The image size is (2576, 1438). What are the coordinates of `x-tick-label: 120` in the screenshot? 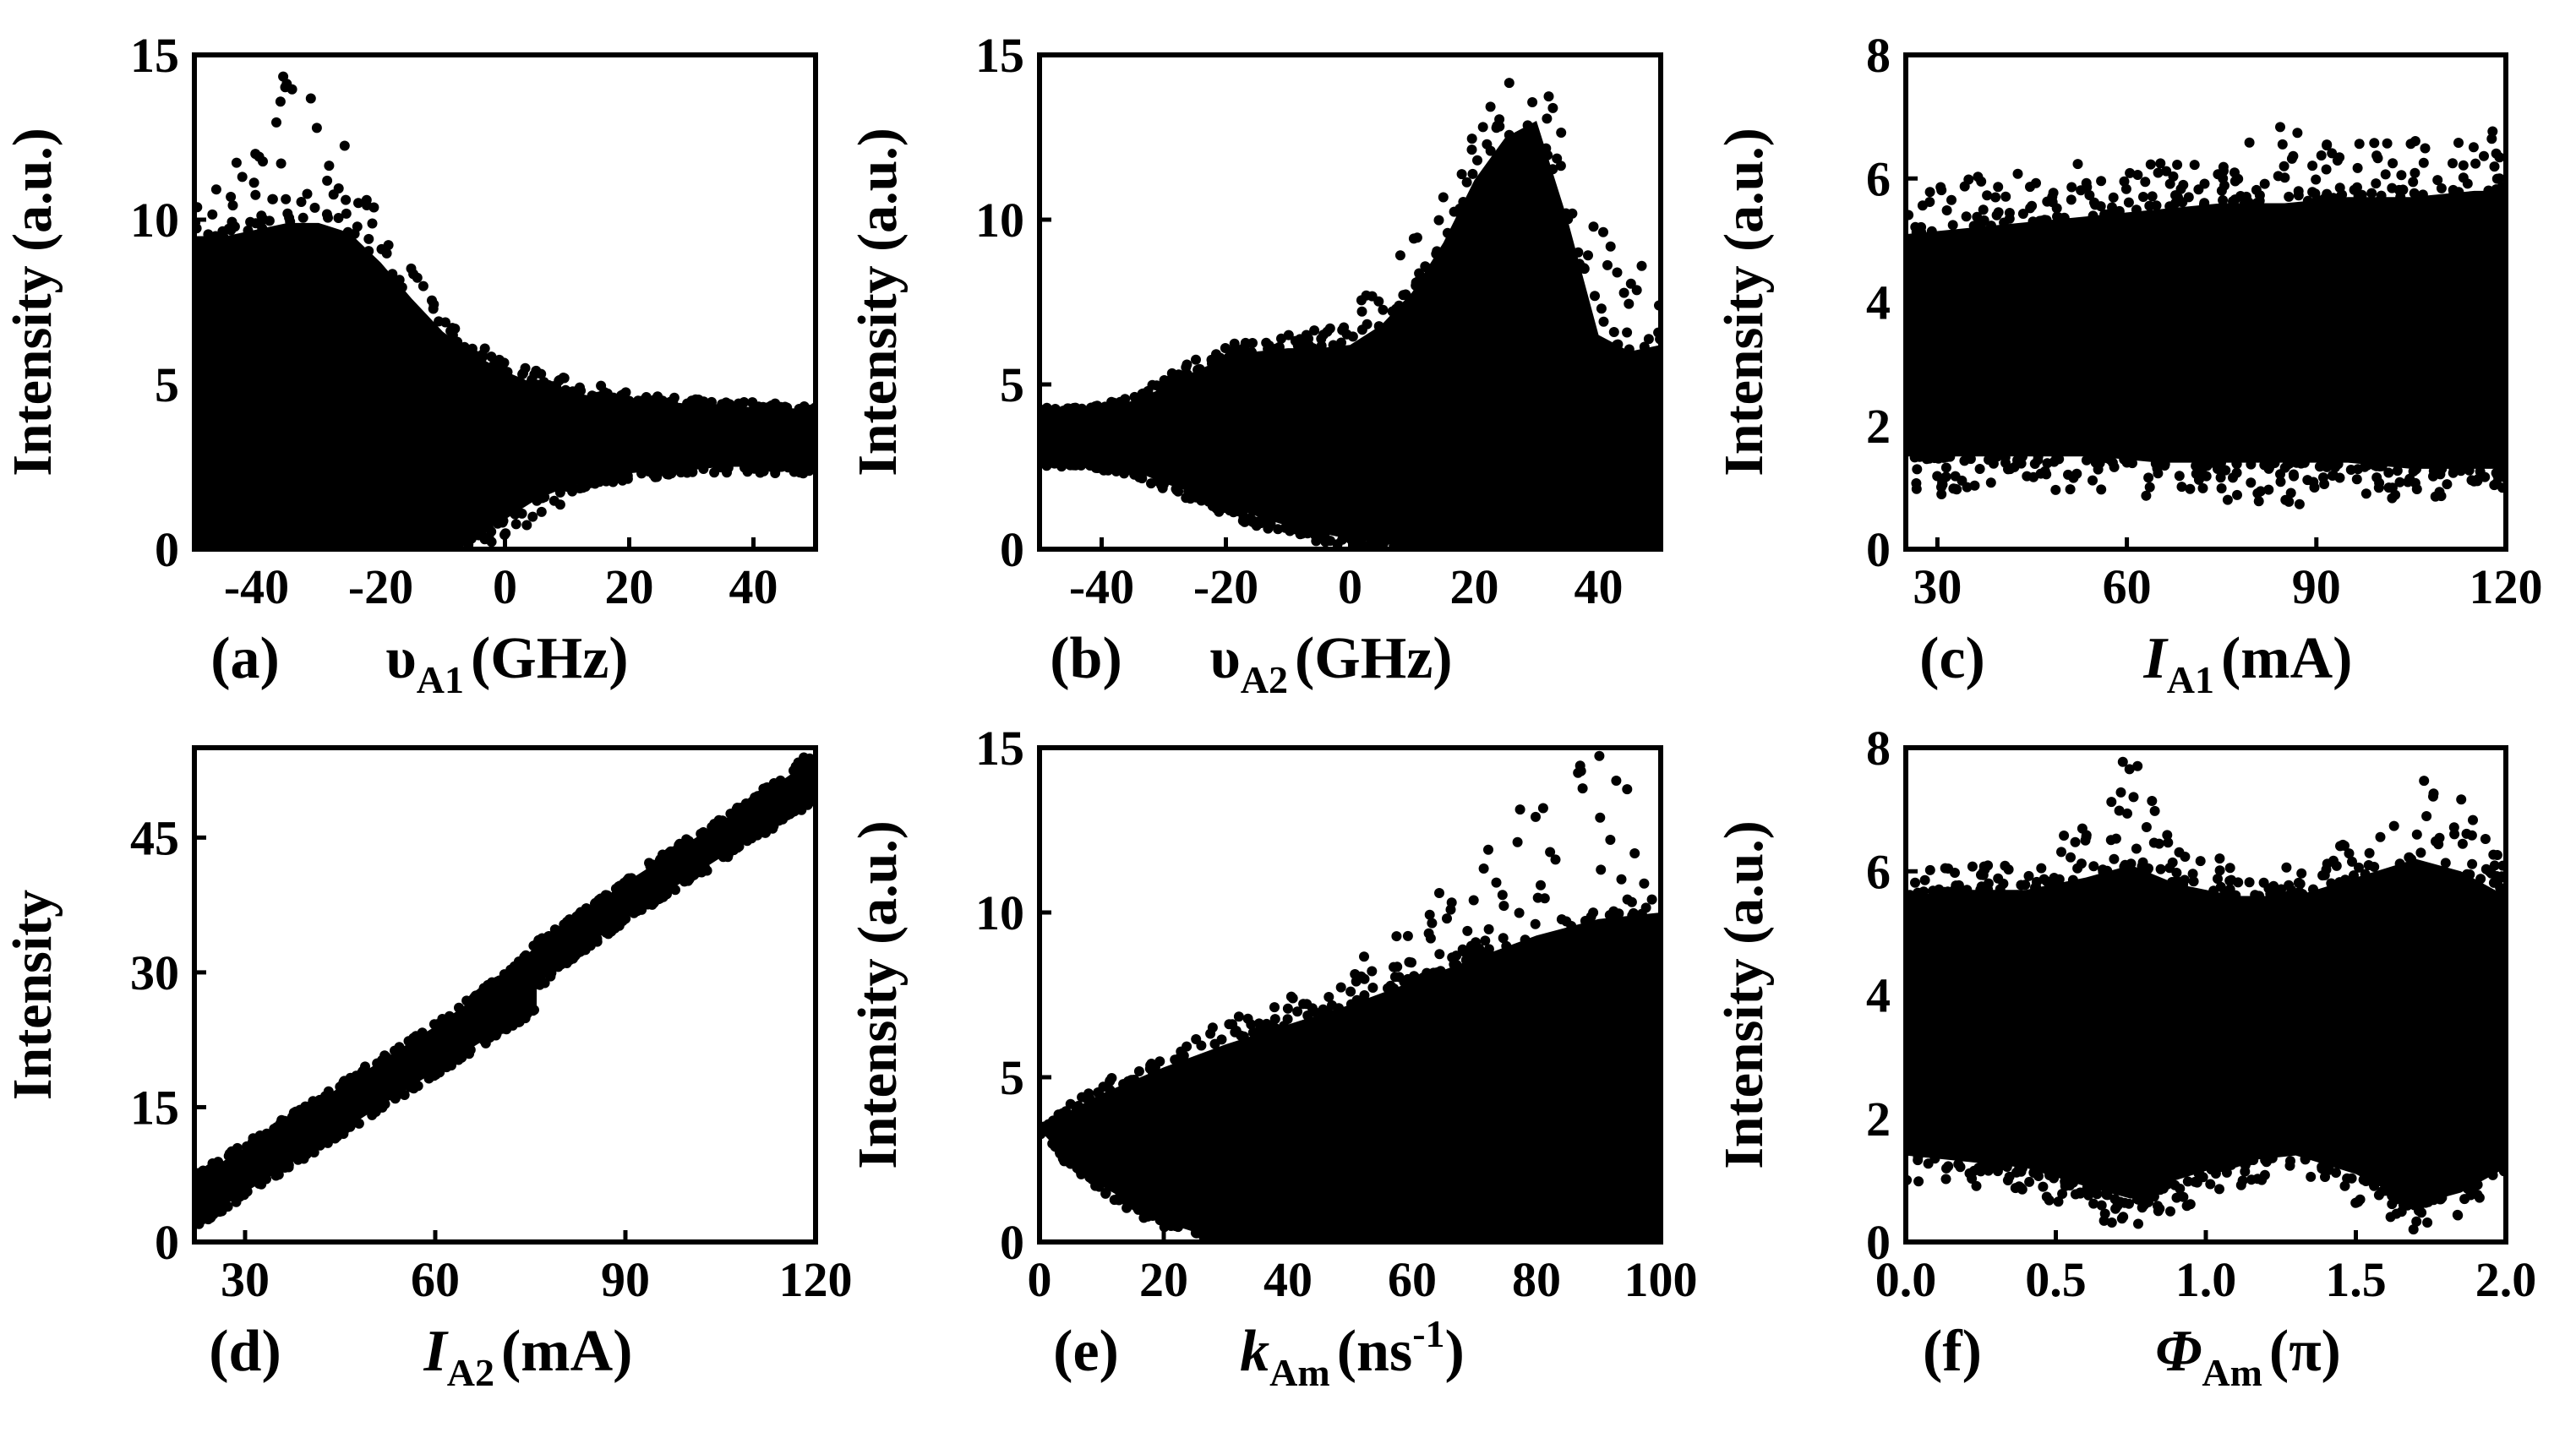 It's located at (816, 1279).